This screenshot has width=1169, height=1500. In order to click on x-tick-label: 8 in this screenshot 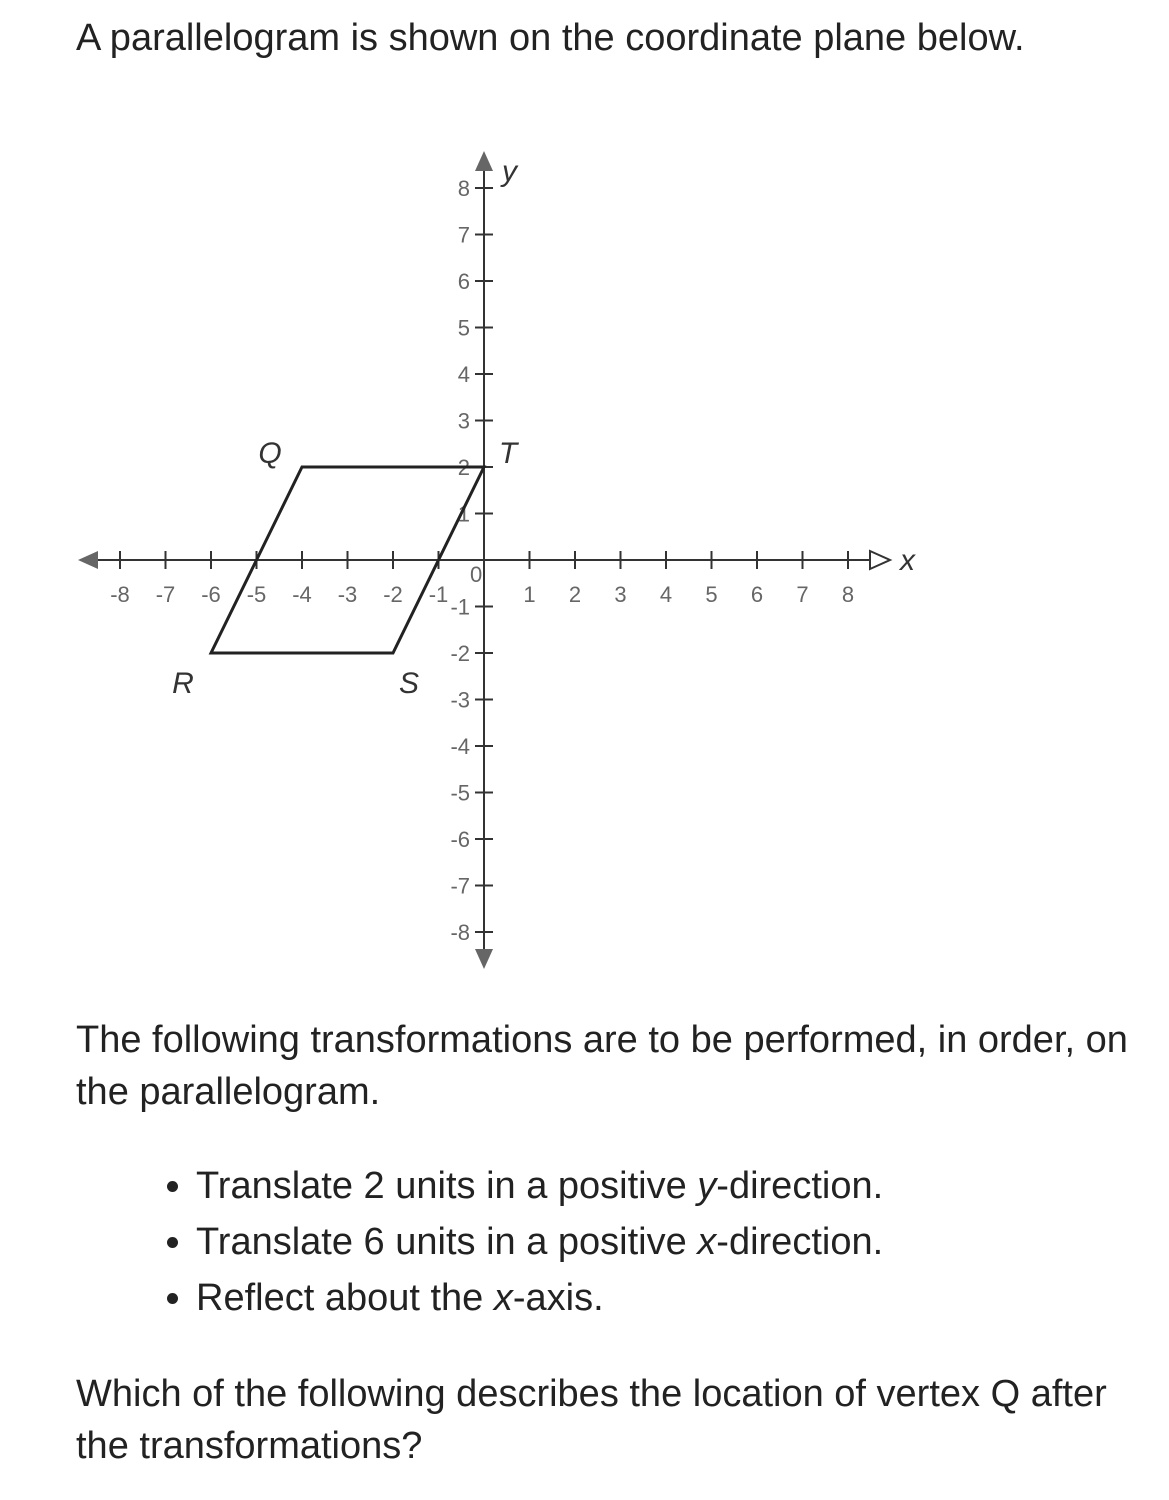, I will do `click(848, 594)`.